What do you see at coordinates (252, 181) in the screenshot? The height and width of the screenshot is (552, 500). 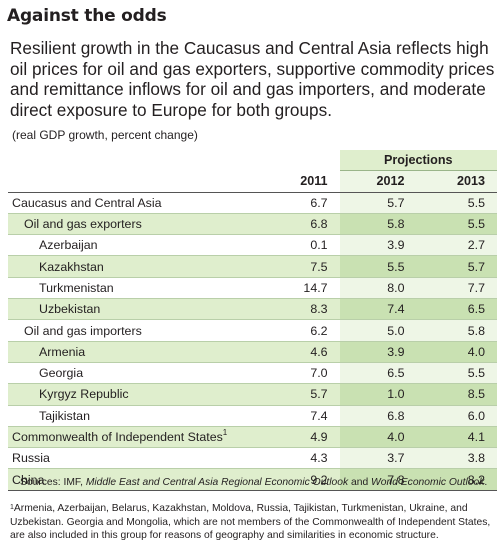 I see `year-header-row: 2011 2012 2013` at bounding box center [252, 181].